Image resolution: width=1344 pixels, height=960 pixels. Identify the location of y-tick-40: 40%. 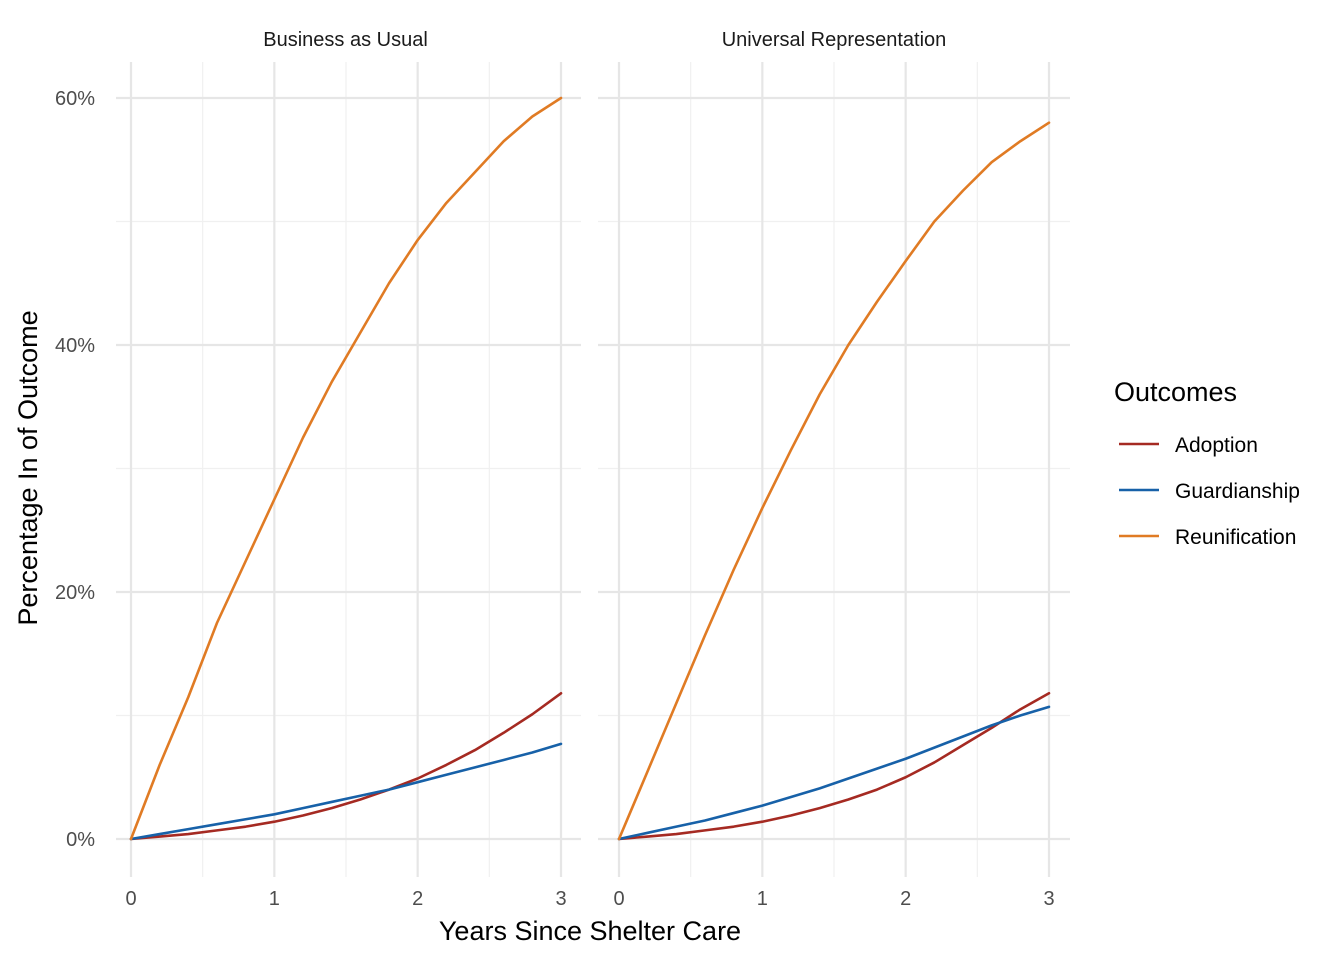
(75, 346).